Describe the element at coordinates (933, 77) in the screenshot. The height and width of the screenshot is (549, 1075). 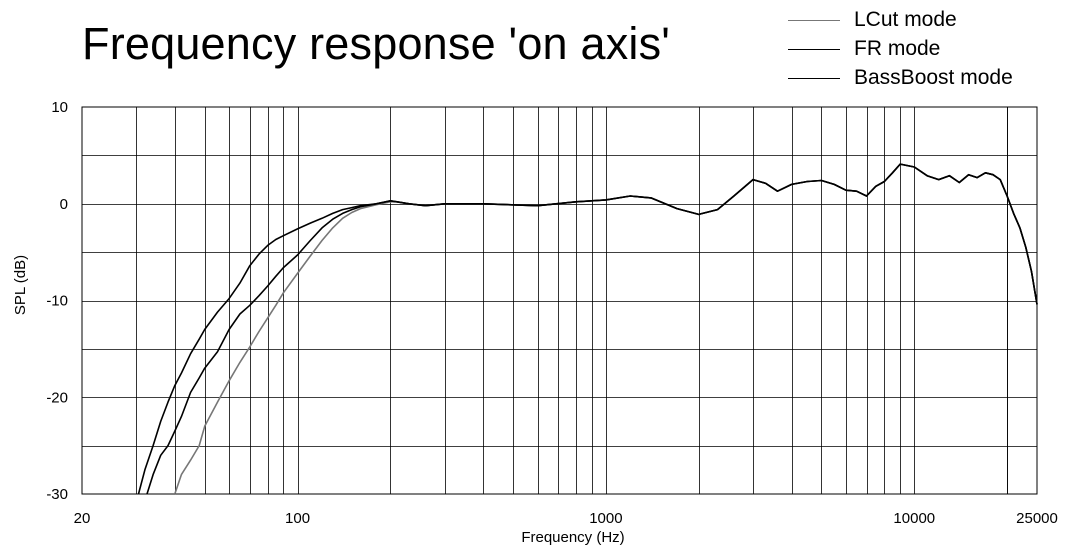
I see `legend-label-bassboost: BassBoost mode` at that location.